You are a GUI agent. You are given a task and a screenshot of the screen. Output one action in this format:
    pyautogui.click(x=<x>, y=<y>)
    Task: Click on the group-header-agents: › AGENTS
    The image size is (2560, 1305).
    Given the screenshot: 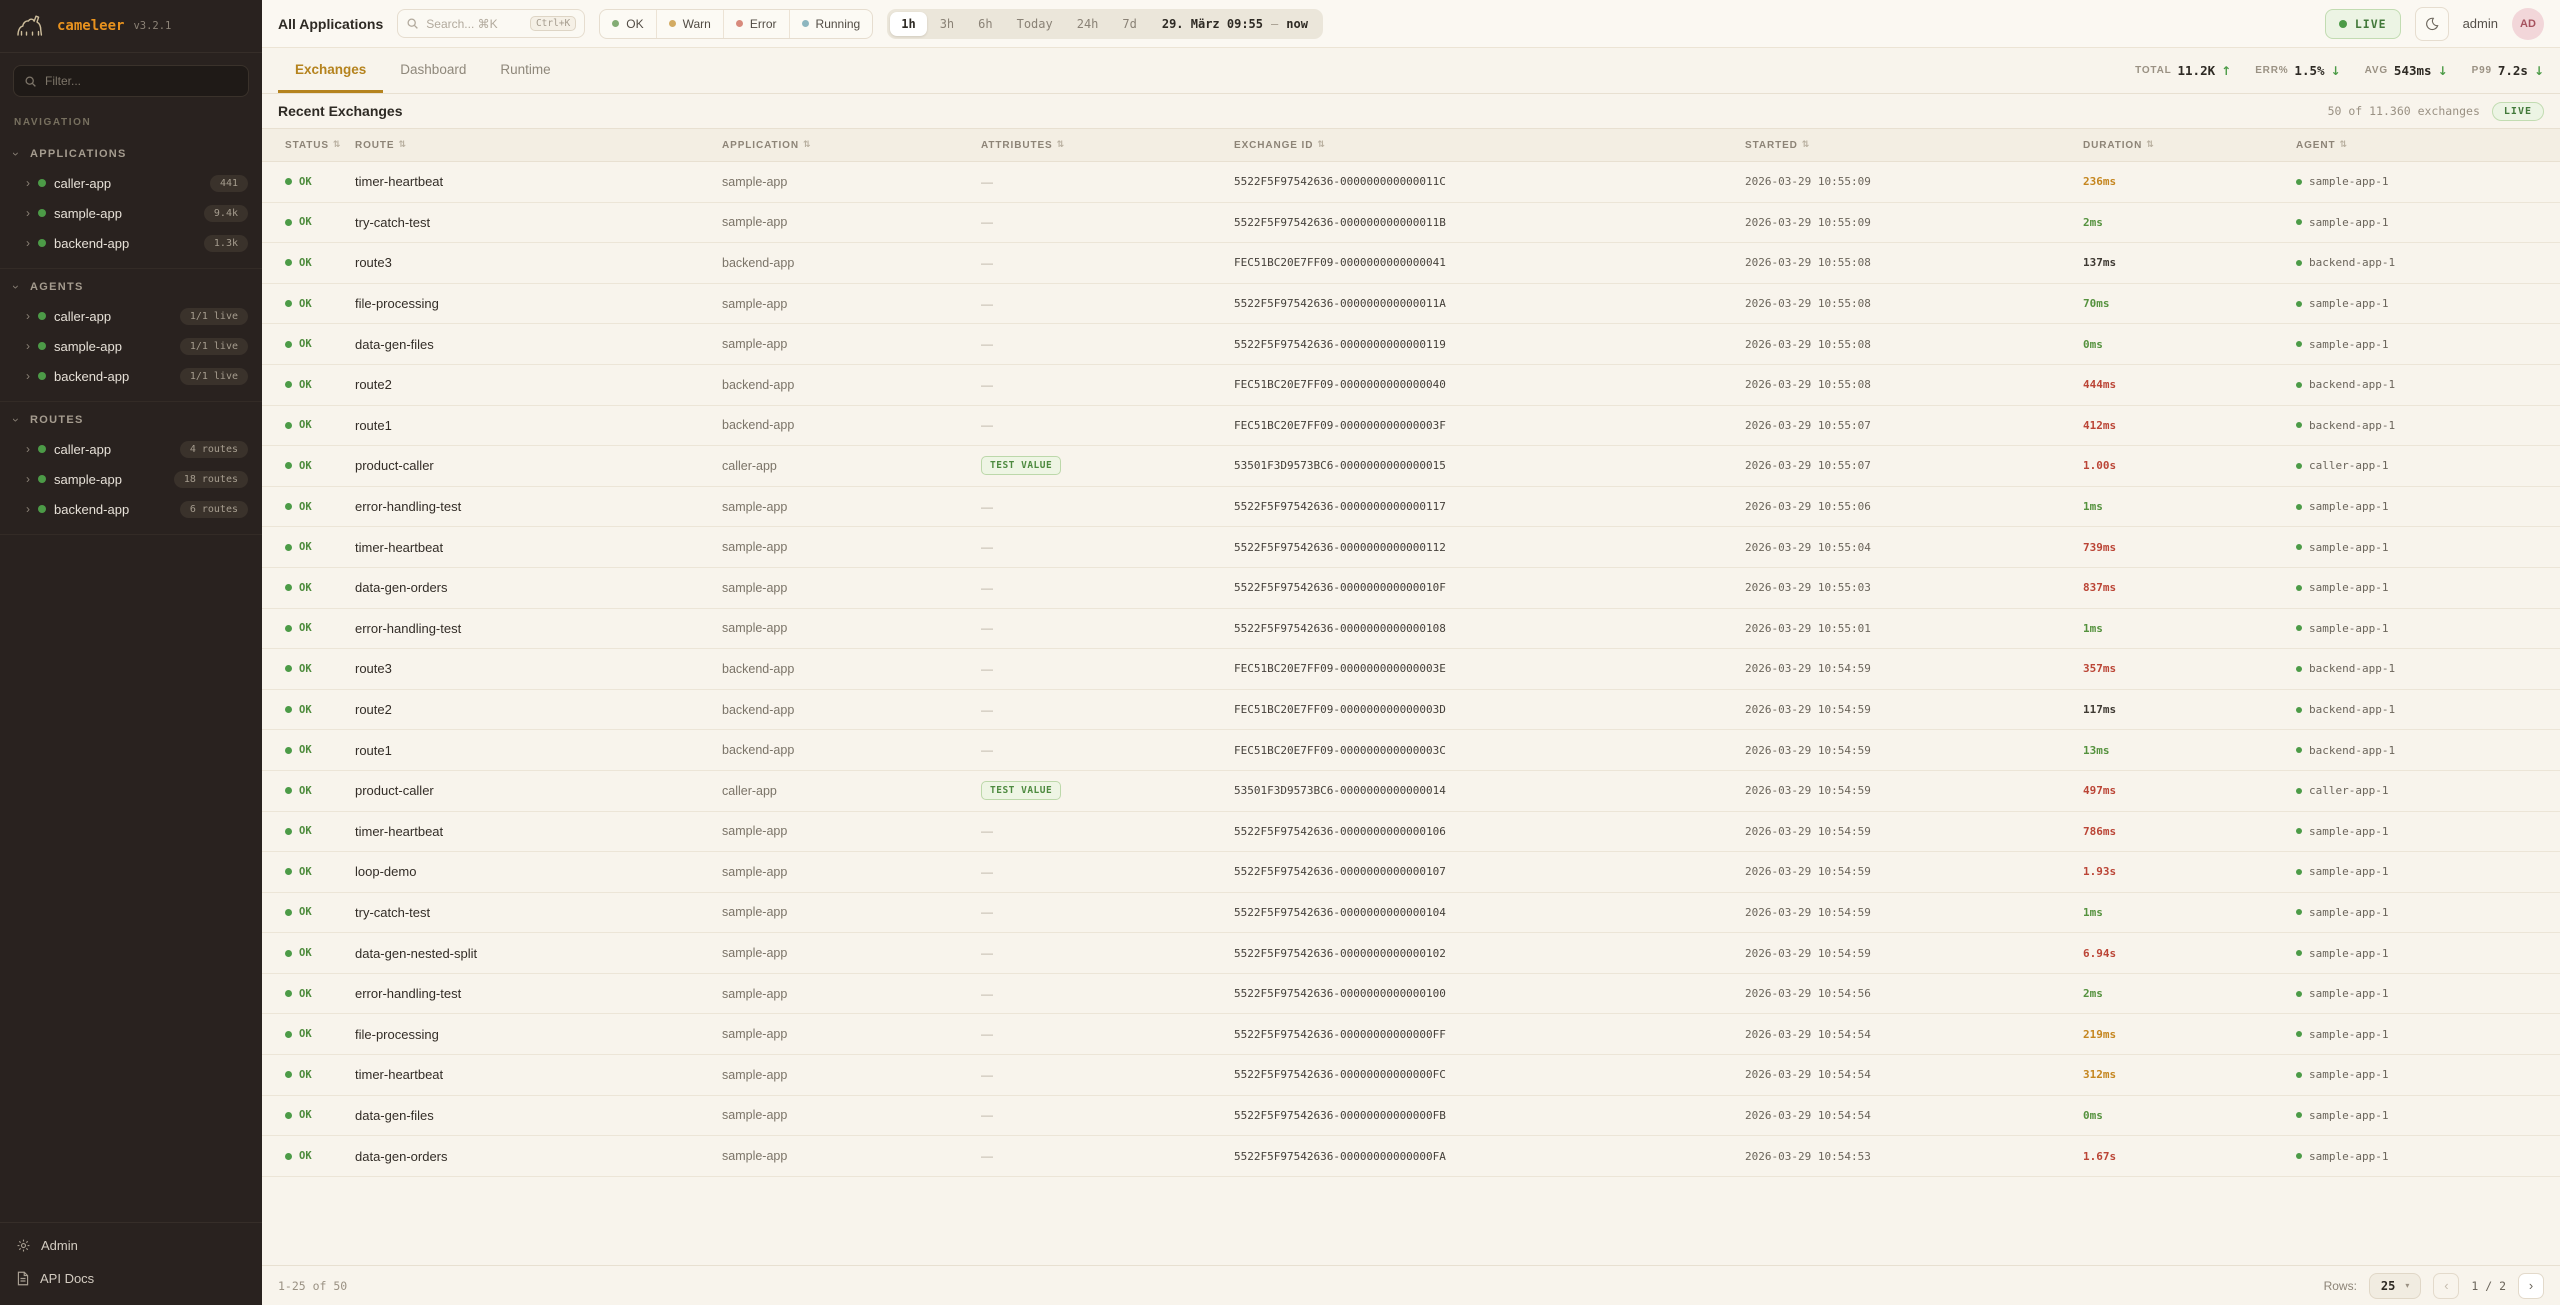 What is the action you would take?
    pyautogui.click(x=131, y=287)
    